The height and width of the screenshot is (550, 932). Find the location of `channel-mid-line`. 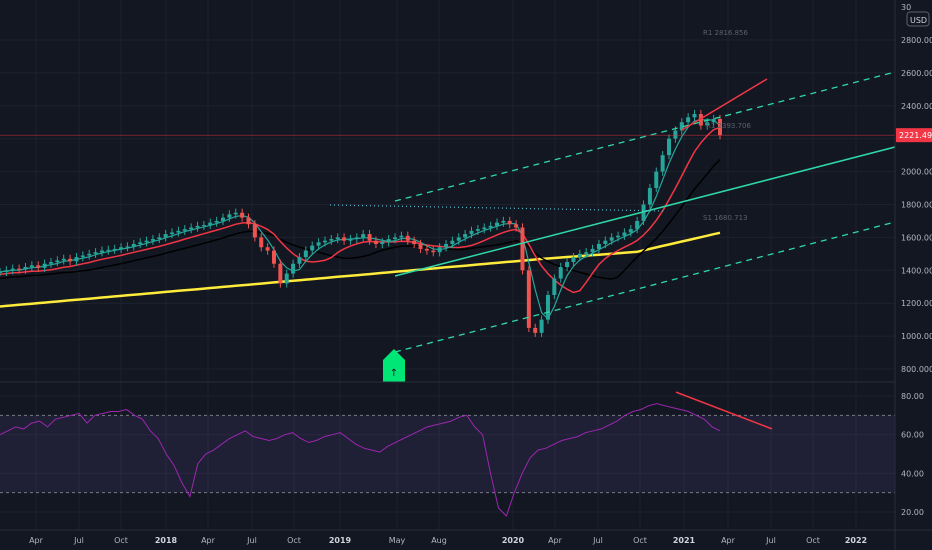

channel-mid-line is located at coordinates (645, 211).